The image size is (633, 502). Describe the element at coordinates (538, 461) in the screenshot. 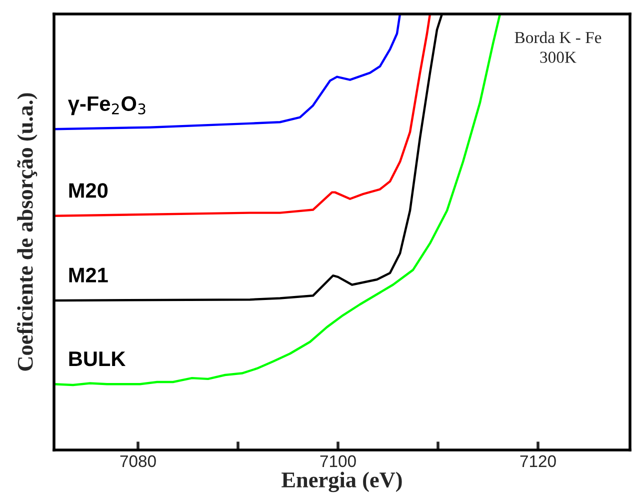

I see `x-tick-label: 7120` at that location.